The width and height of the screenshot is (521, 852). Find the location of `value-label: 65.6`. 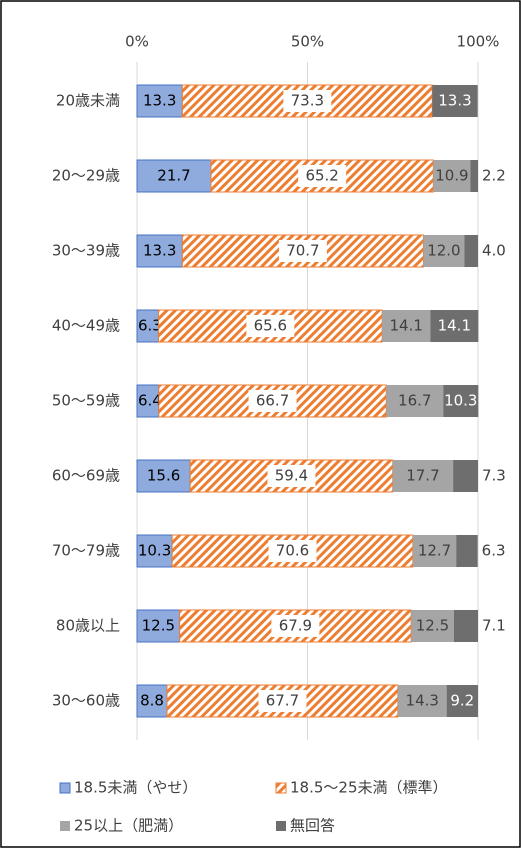

value-label: 65.6 is located at coordinates (270, 326).